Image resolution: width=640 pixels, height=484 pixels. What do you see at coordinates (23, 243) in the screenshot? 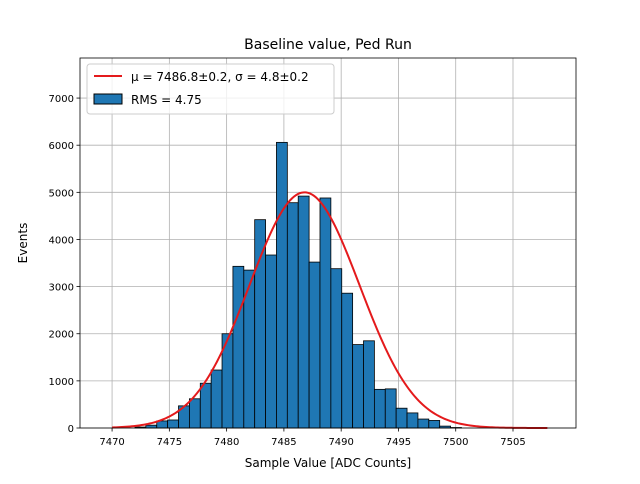
I see `y-axis-label: Events` at bounding box center [23, 243].